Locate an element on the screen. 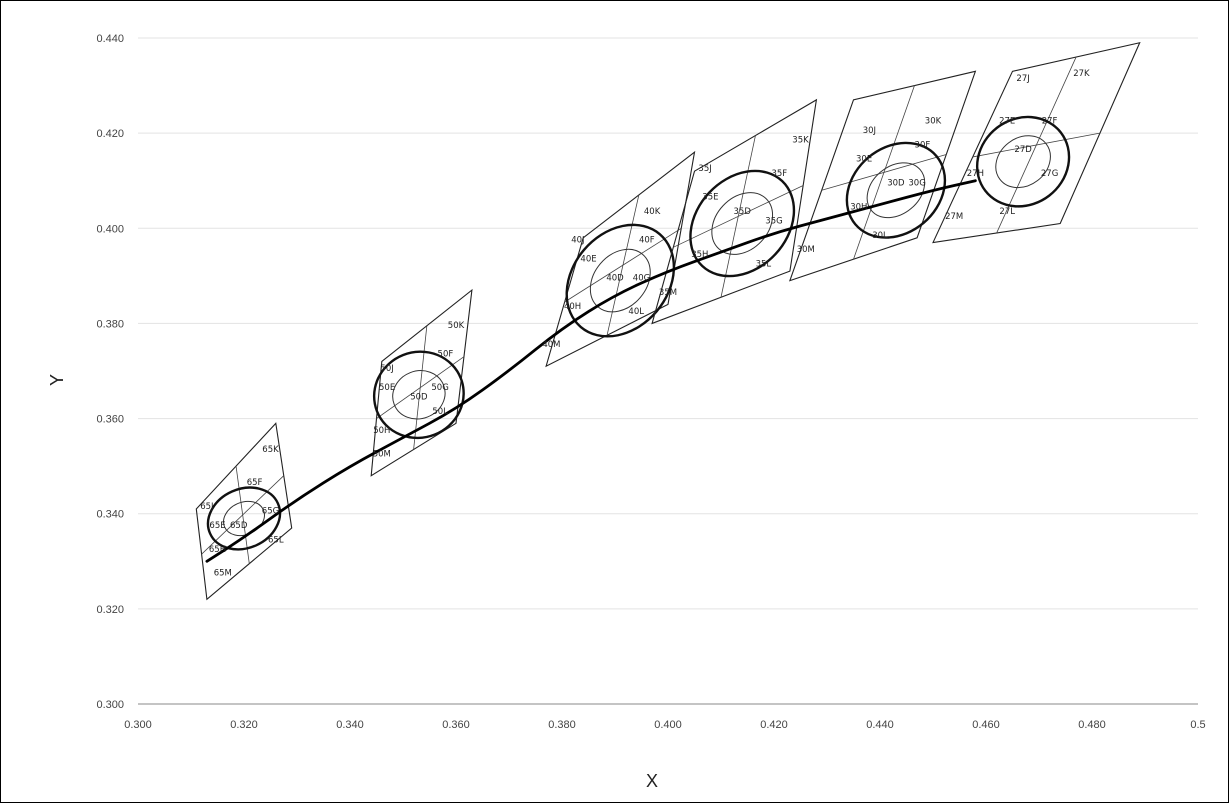 The width and height of the screenshot is (1229, 803). y-tick-label: 0.300 is located at coordinates (110, 705).